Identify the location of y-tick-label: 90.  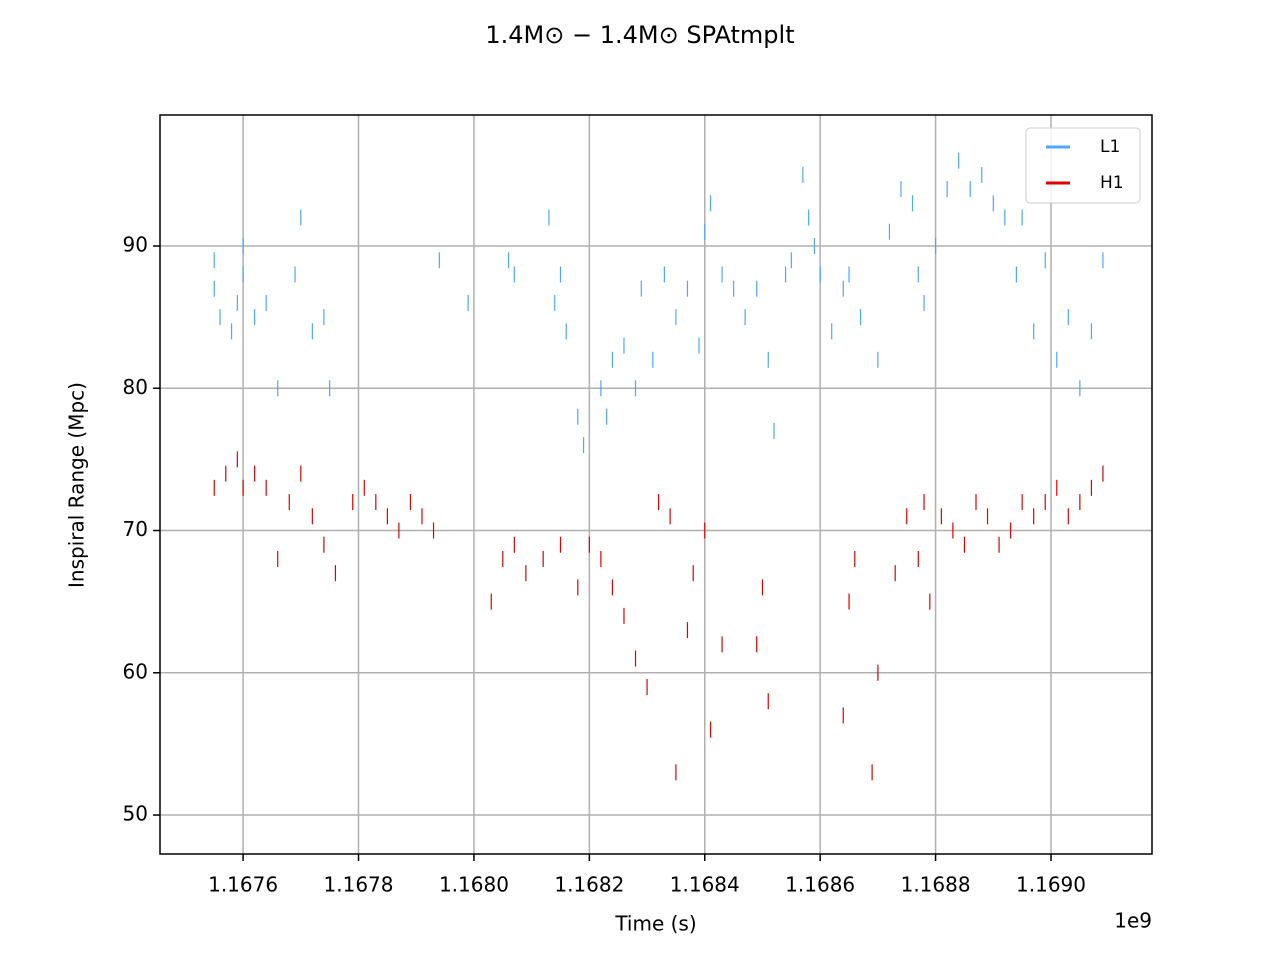
(135, 245).